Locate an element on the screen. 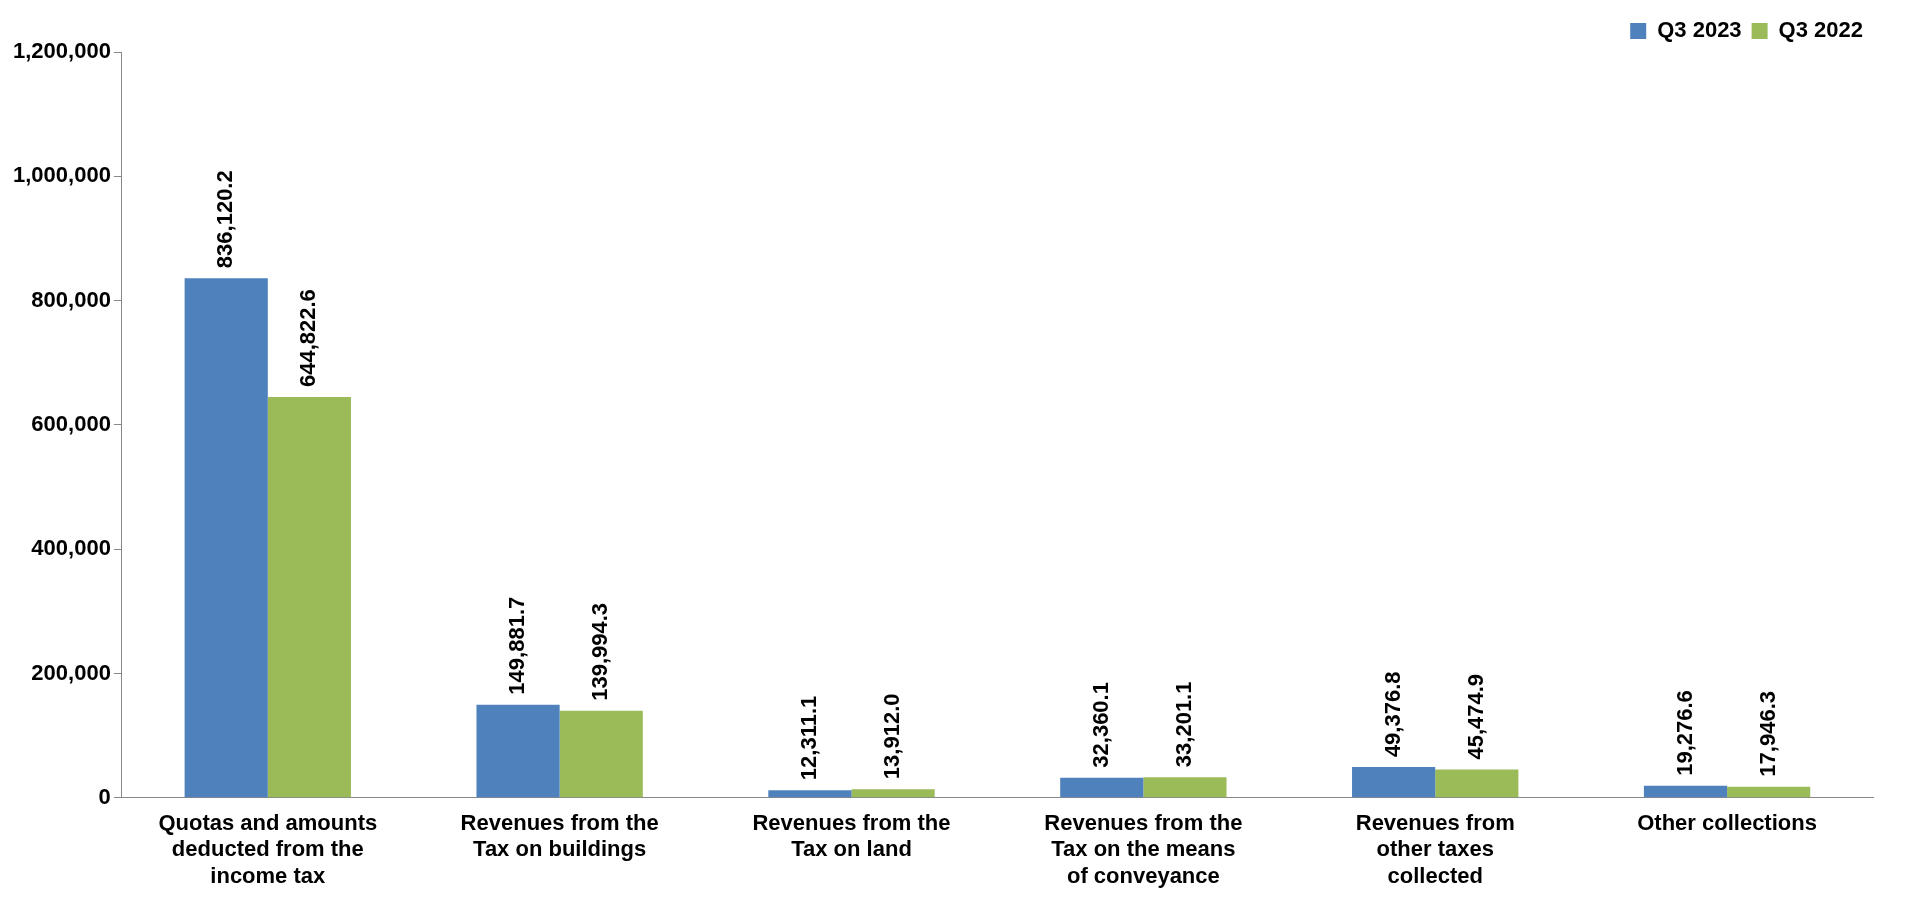 Image resolution: width=1913 pixels, height=898 pixels. data-label: 33,201.1 is located at coordinates (1184, 724).